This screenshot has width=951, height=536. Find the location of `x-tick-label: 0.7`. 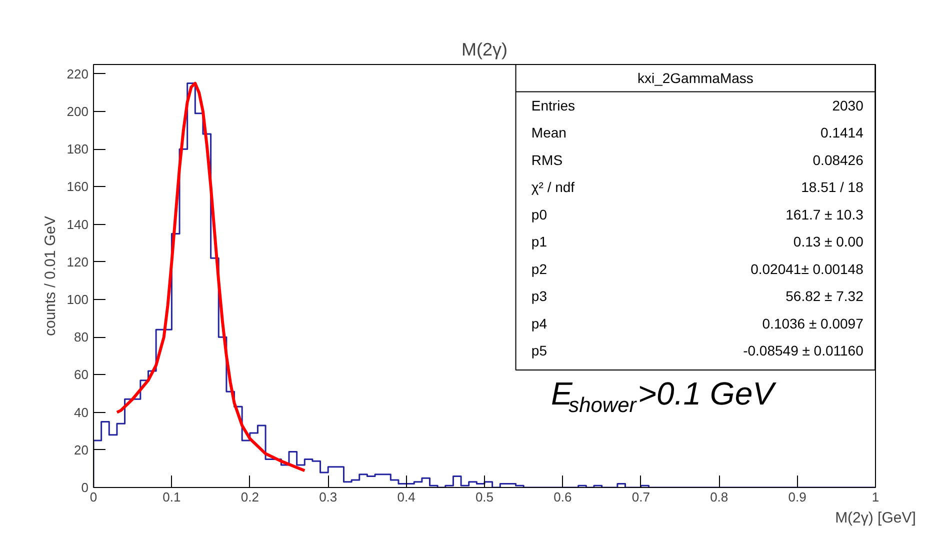

x-tick-label: 0.7 is located at coordinates (641, 497).